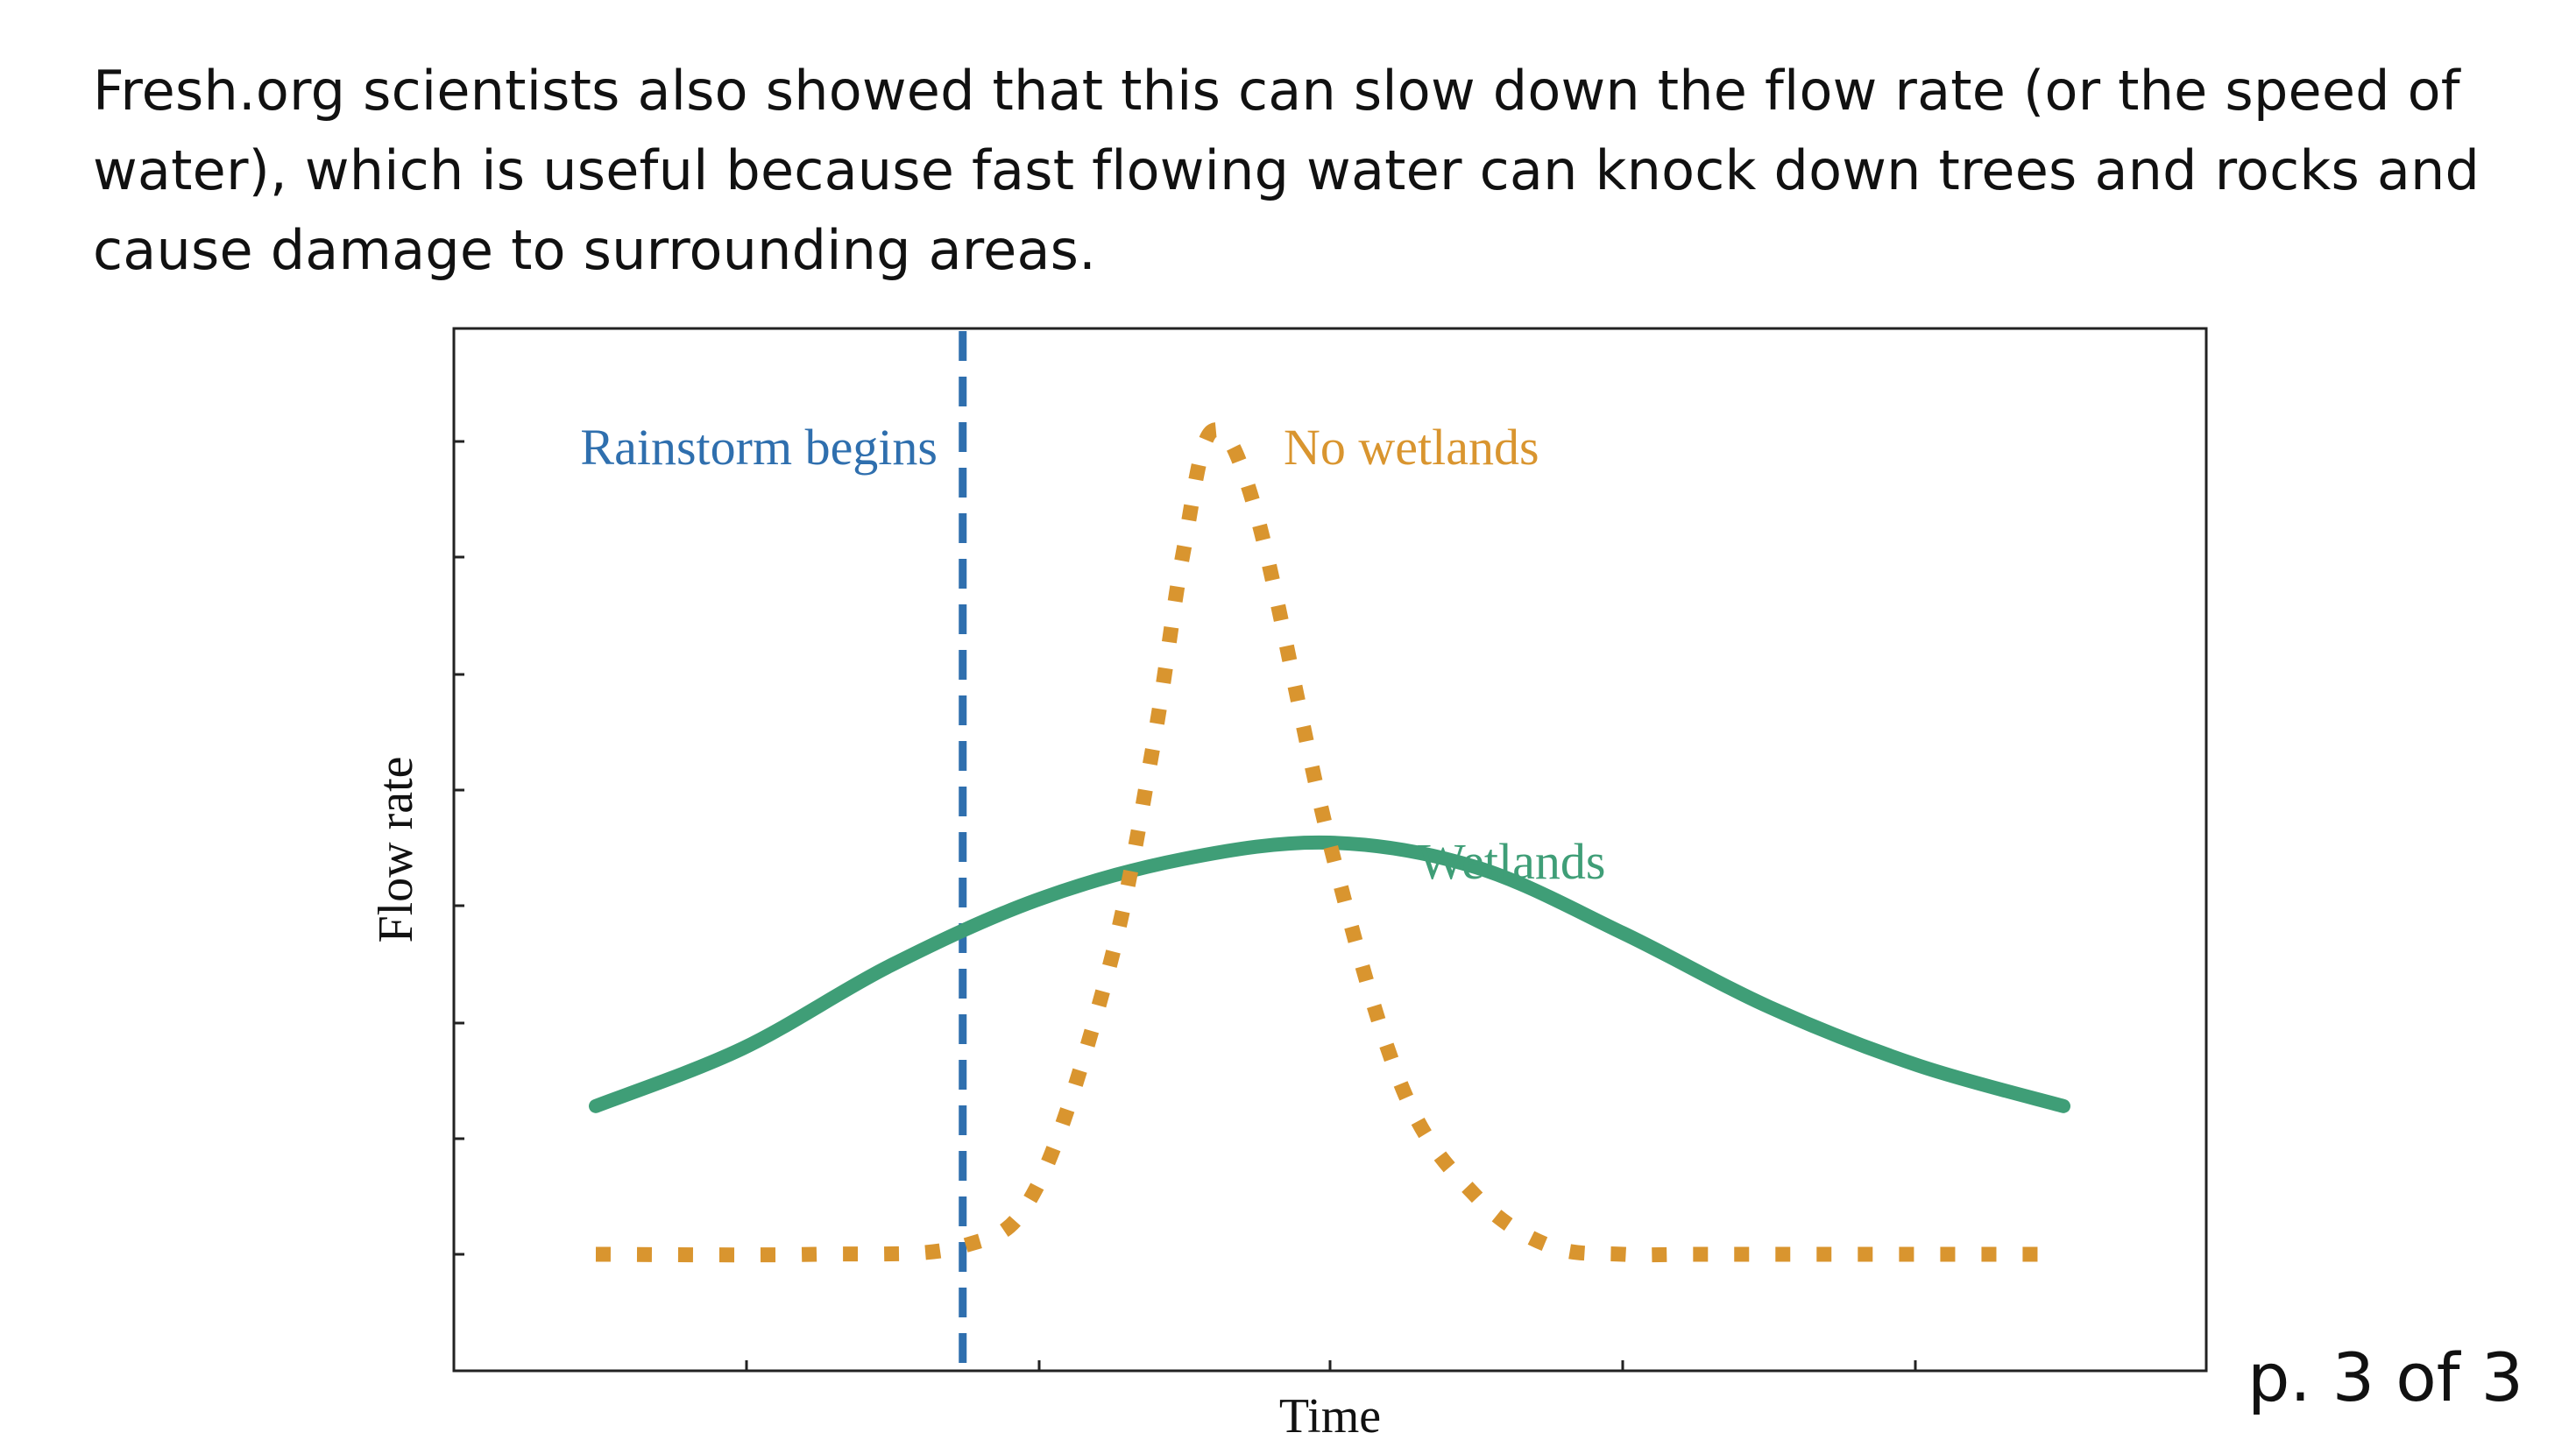 Image resolution: width=2576 pixels, height=1447 pixels. What do you see at coordinates (1511, 861) in the screenshot?
I see `annotation-wetlands: Wetlands` at bounding box center [1511, 861].